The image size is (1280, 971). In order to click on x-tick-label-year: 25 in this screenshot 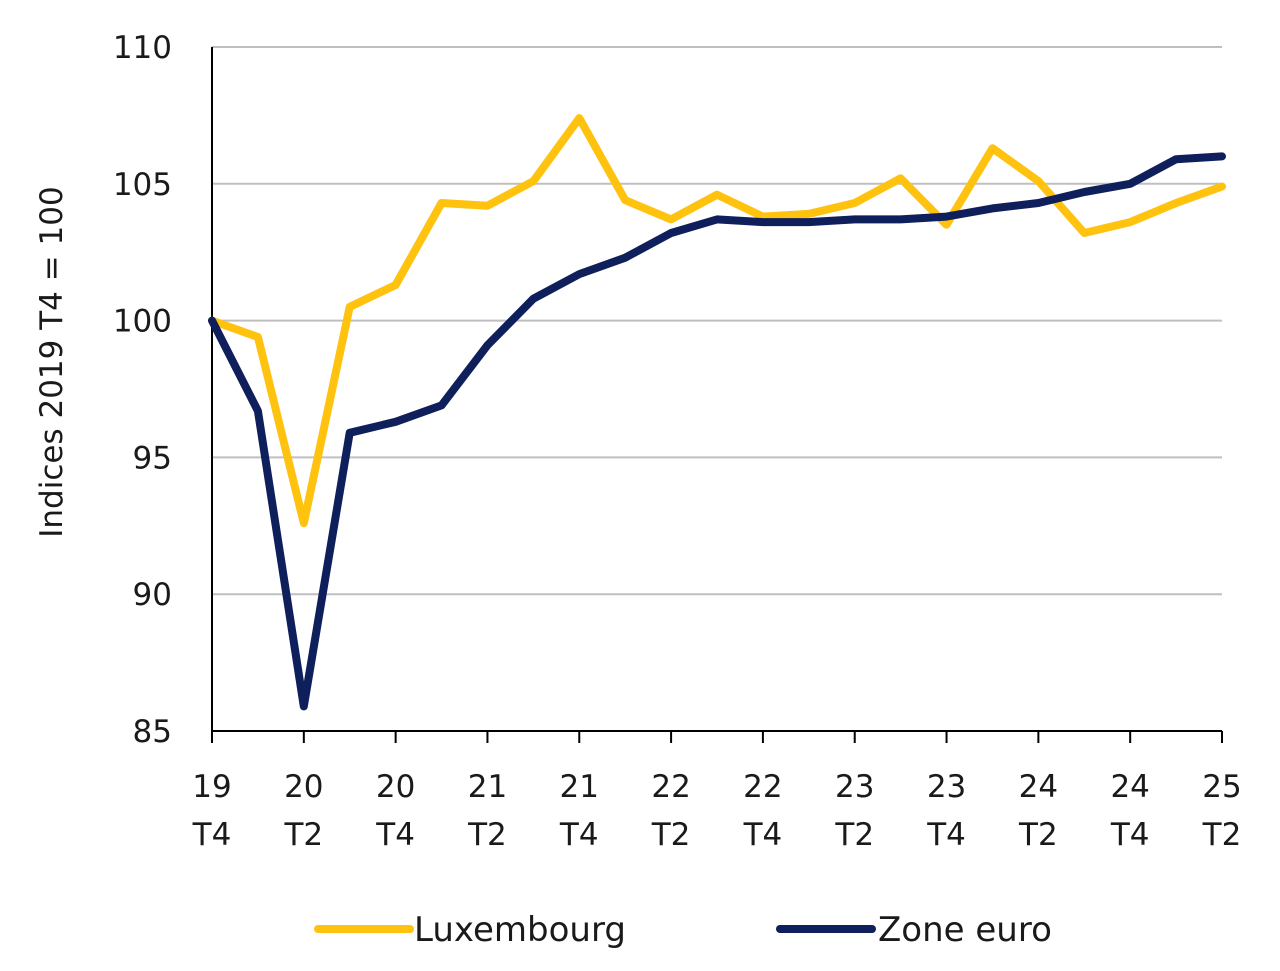, I will do `click(1221, 787)`.